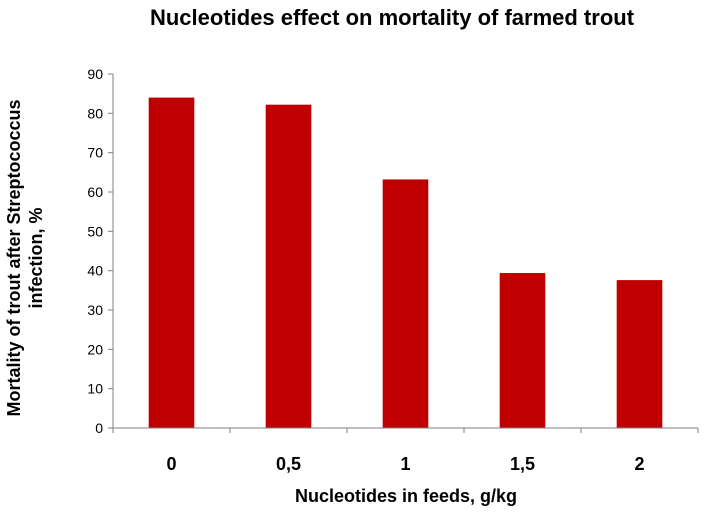 Image resolution: width=707 pixels, height=514 pixels. What do you see at coordinates (95, 153) in the screenshot?
I see `y-tick-label: 70` at bounding box center [95, 153].